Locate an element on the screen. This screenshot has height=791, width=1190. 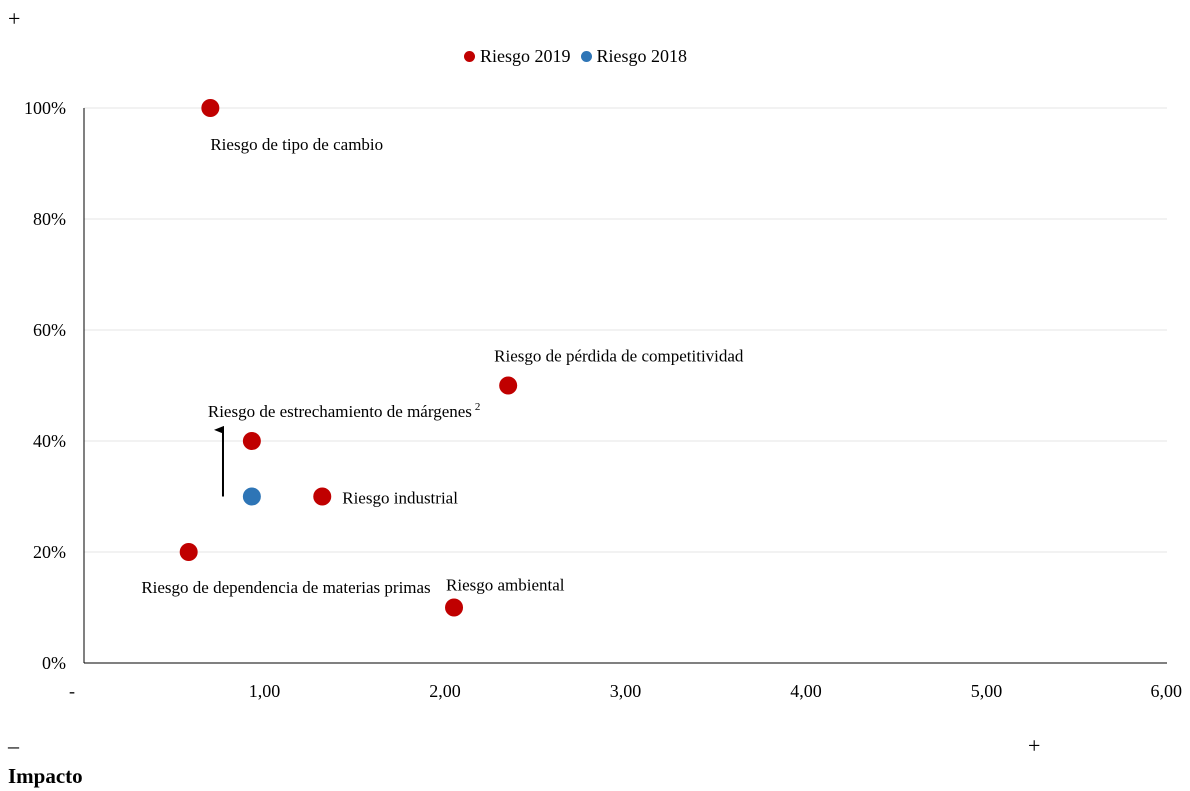
y-tick-label: 80% is located at coordinates (49, 219).